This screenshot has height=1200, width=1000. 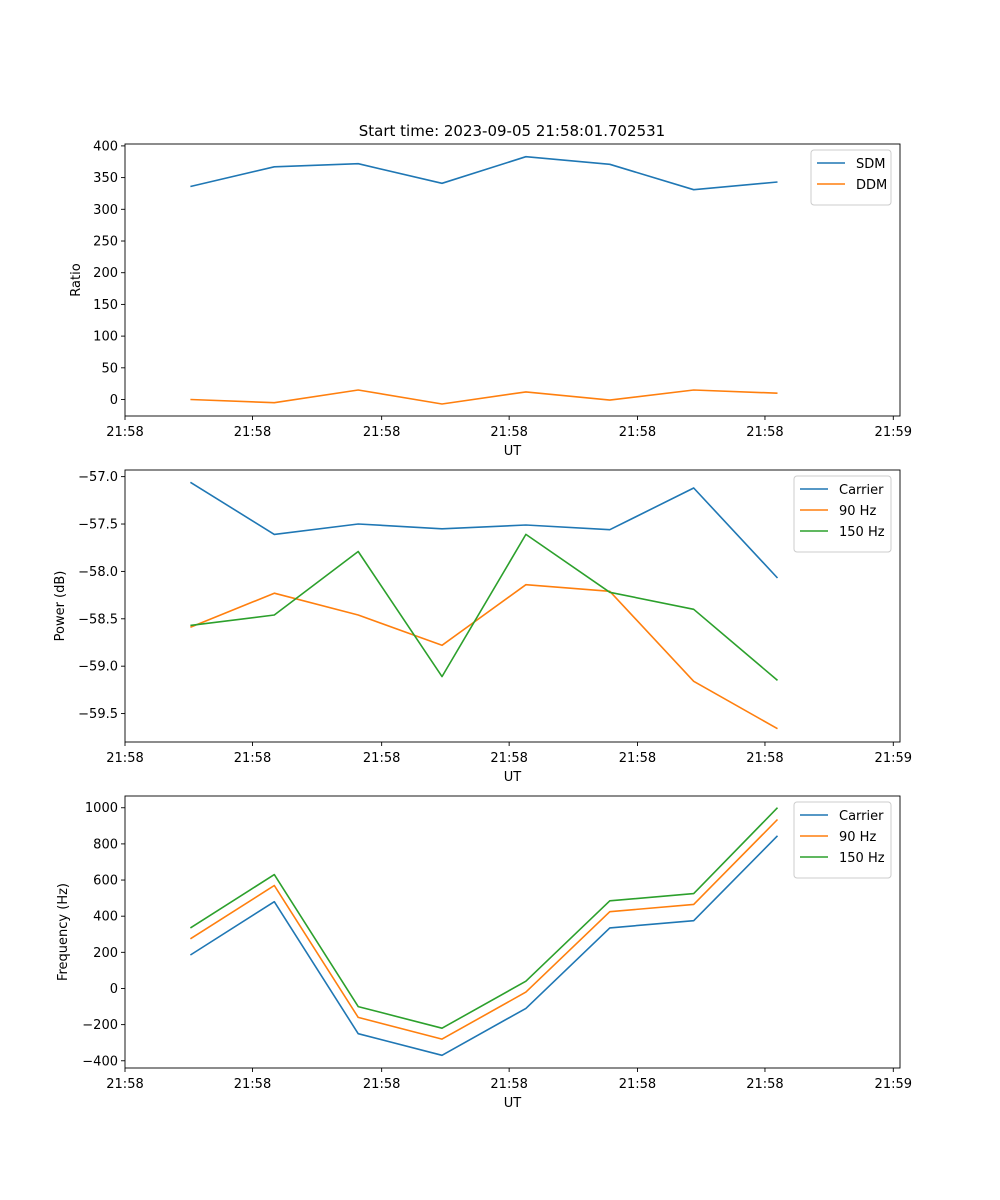 I want to click on y-tick-label: −400, so click(x=100, y=1061).